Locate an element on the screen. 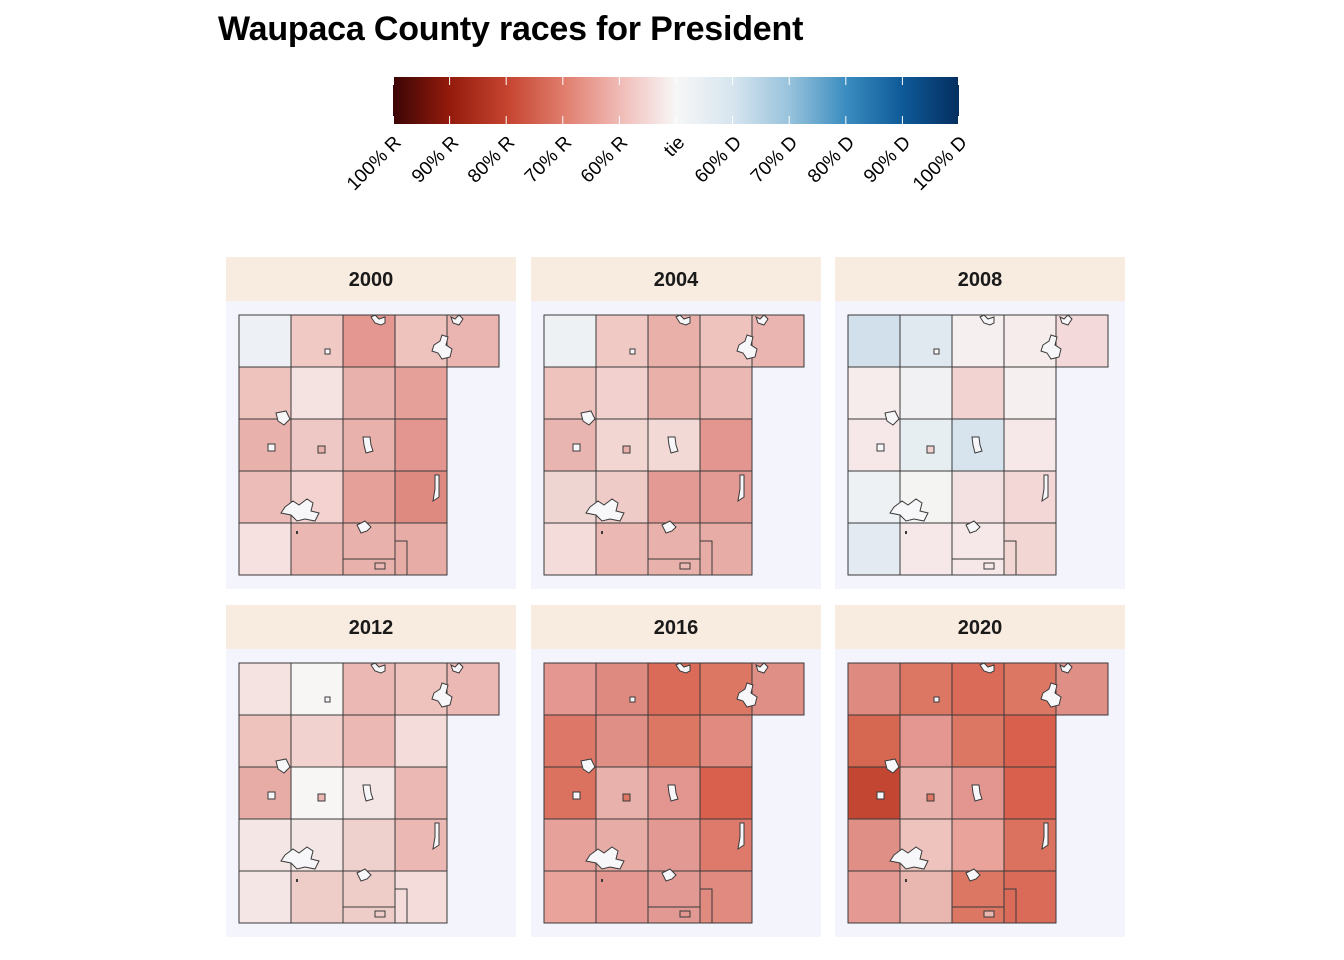 The height and width of the screenshot is (960, 1344). legend-label: 100% R is located at coordinates (374, 163).